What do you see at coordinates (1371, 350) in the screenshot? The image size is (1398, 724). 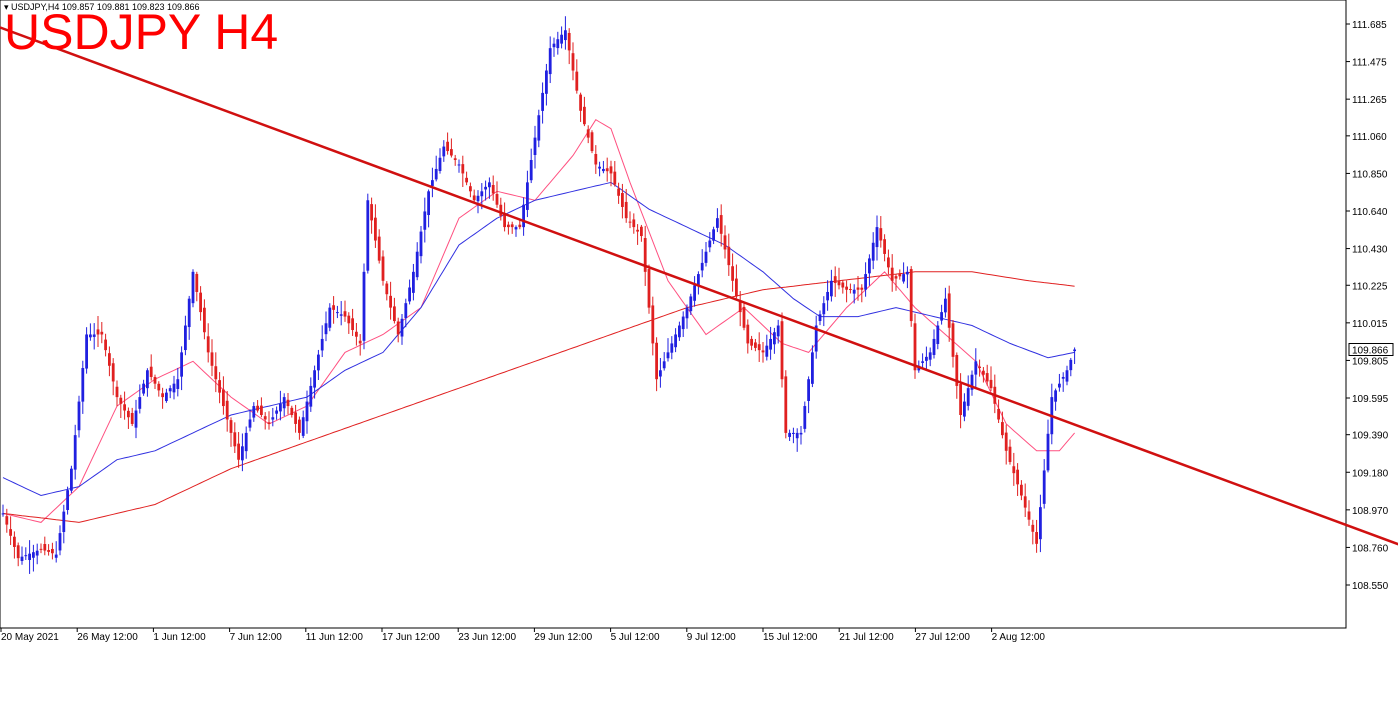 I see `price-label-box` at bounding box center [1371, 350].